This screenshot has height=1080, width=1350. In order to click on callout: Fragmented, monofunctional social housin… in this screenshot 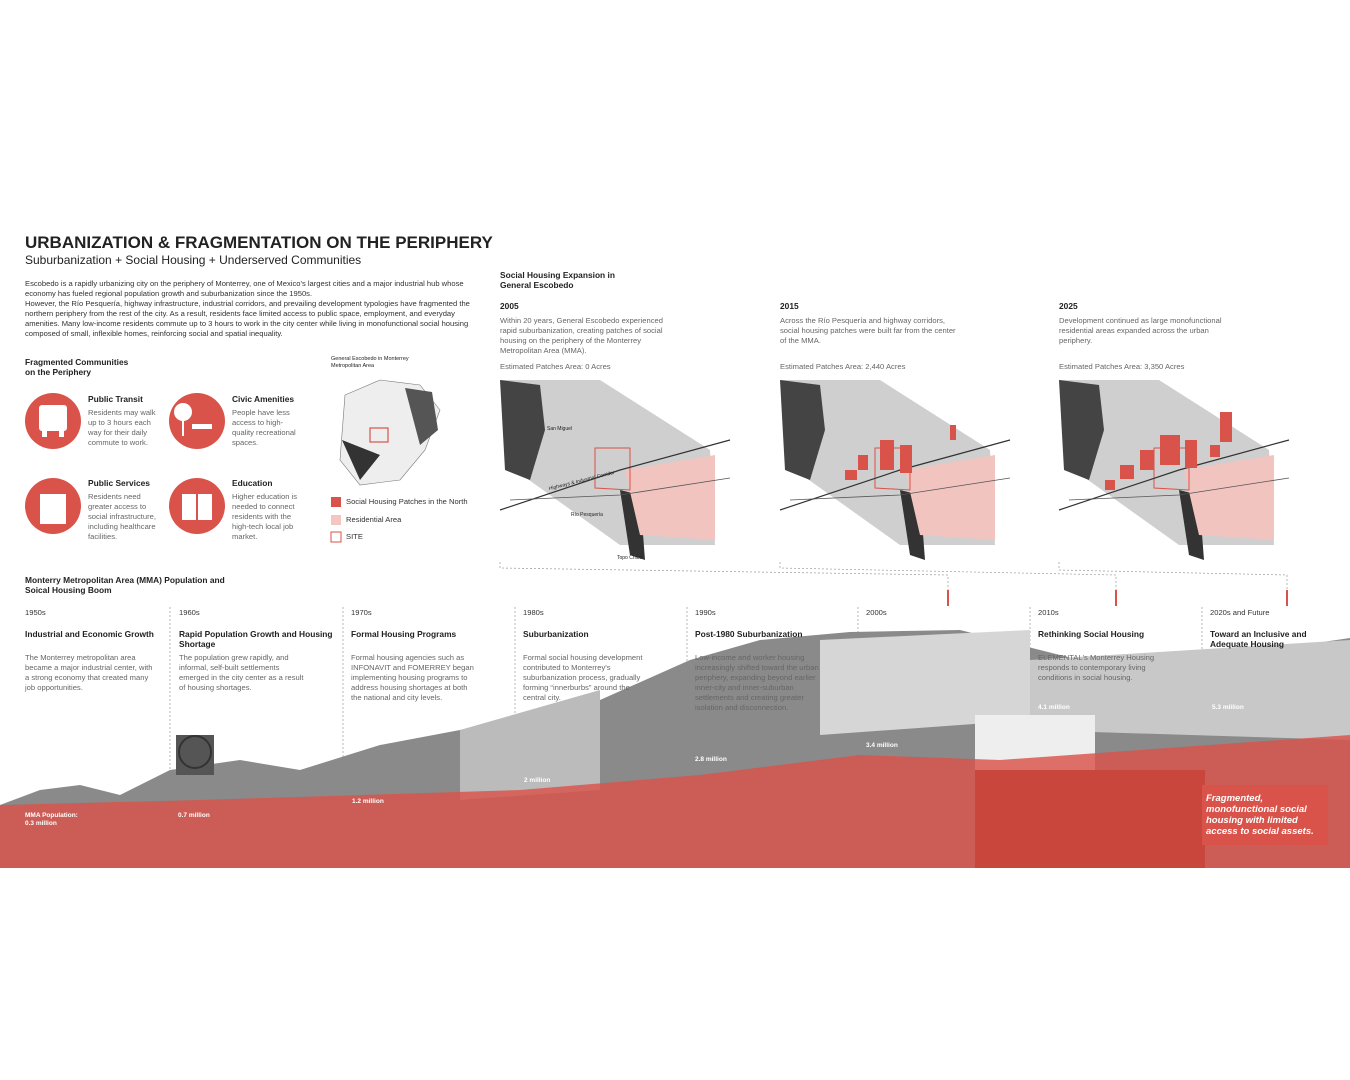, I will do `click(1260, 815)`.